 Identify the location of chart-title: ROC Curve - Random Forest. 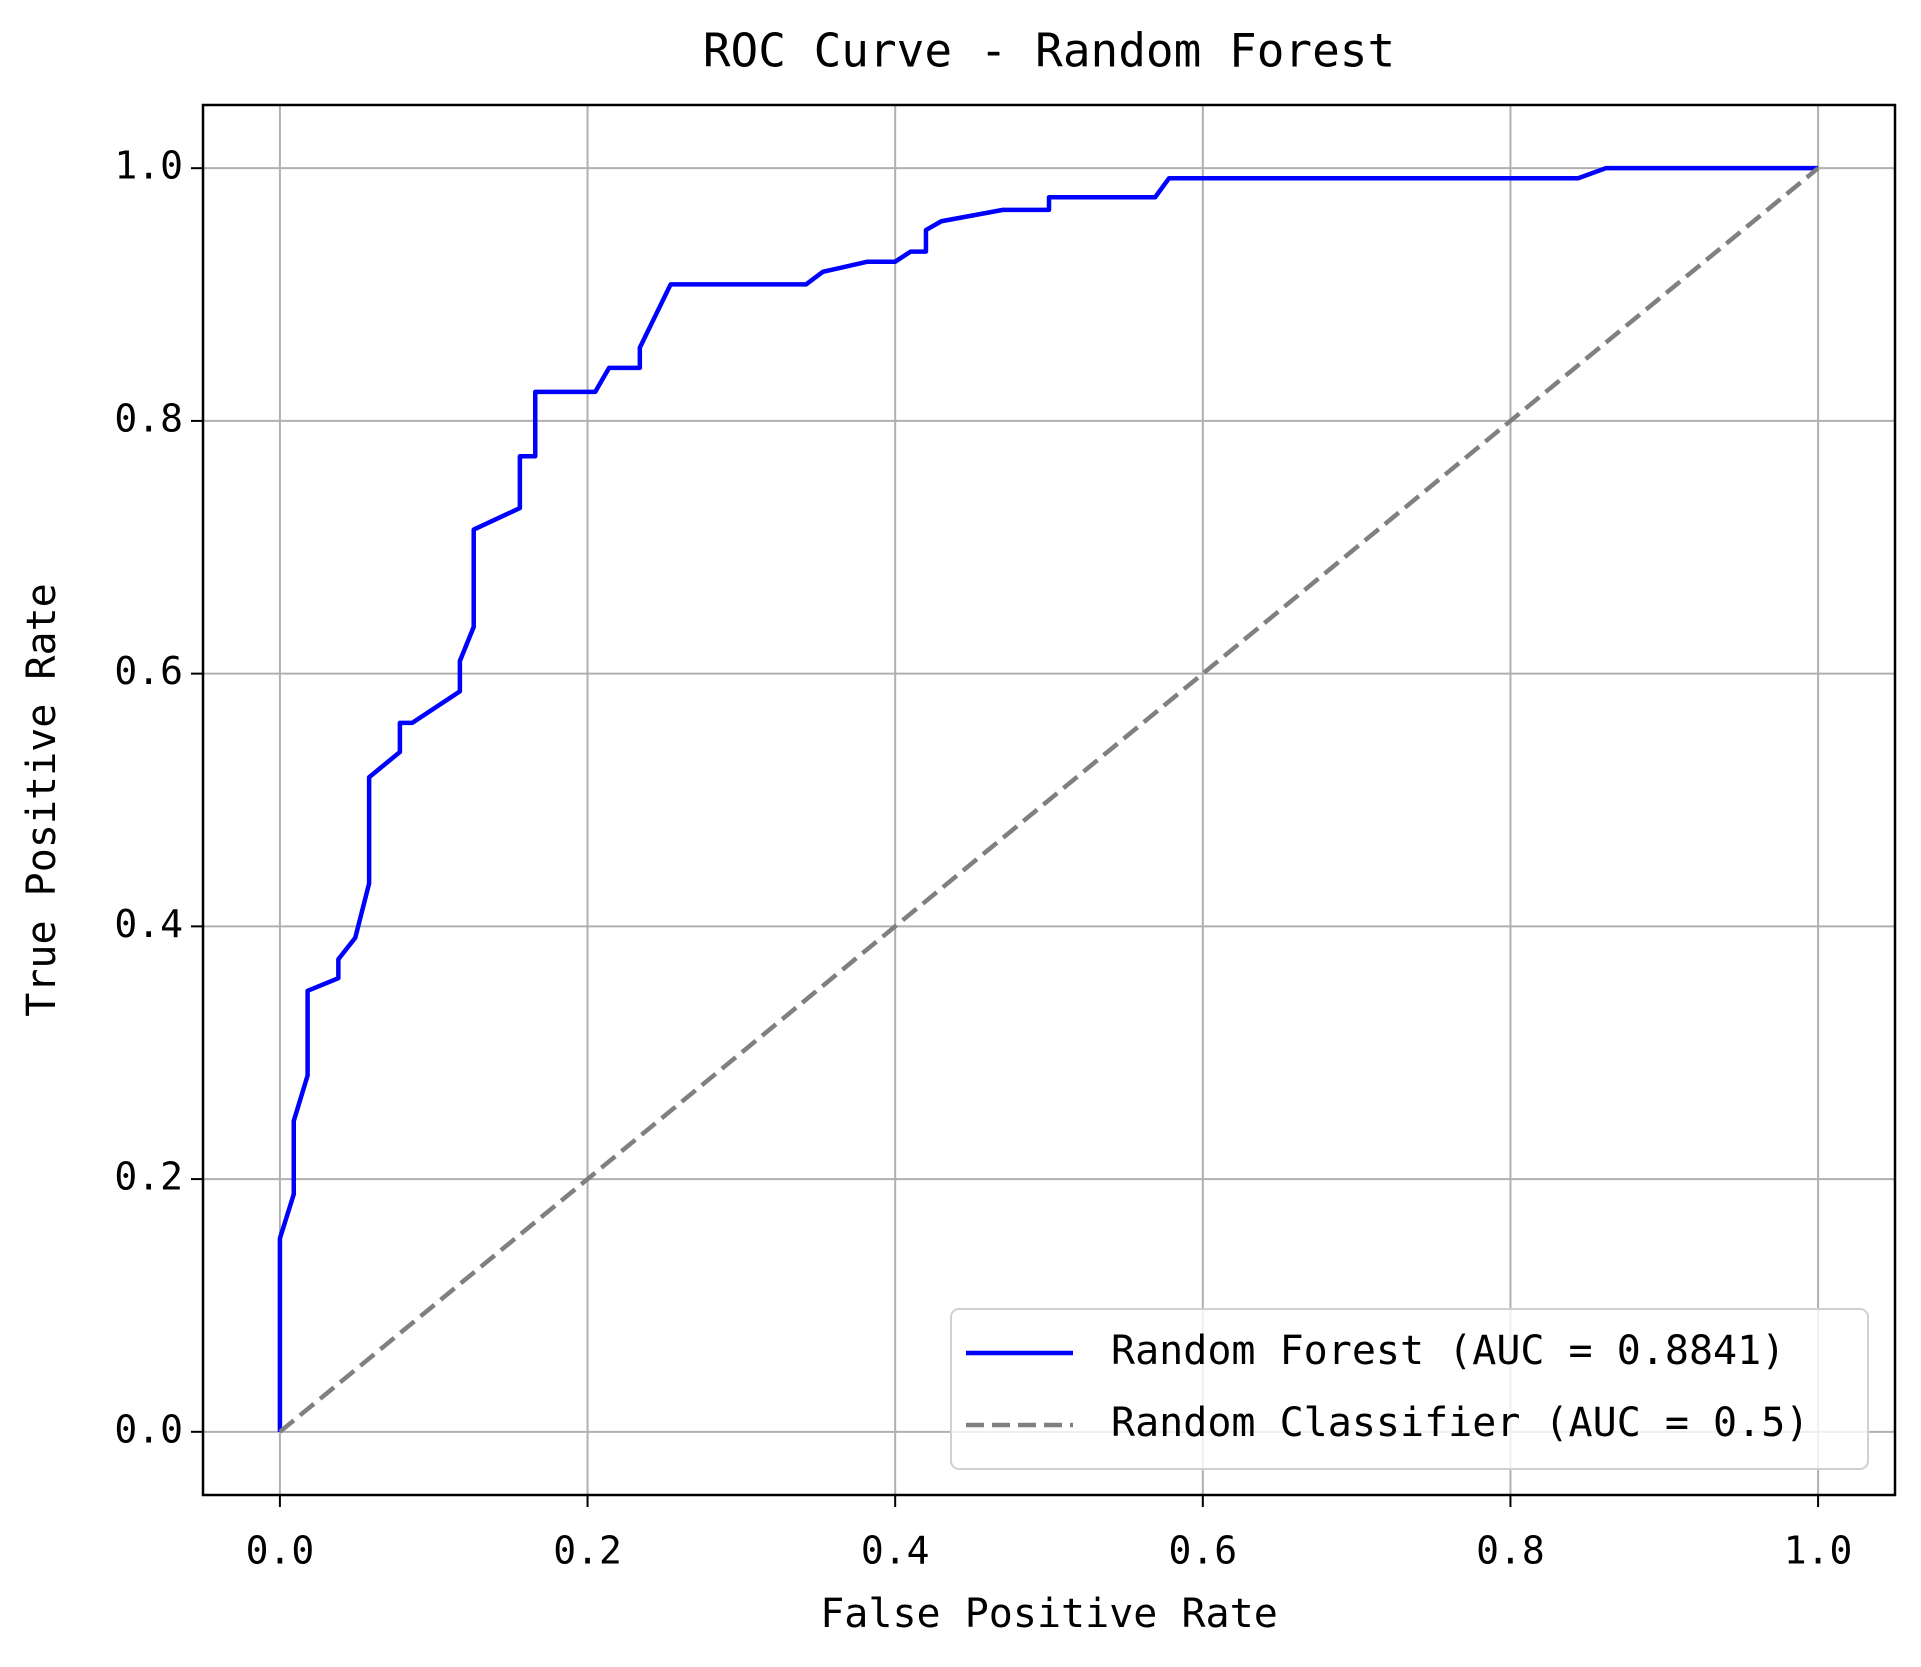
(1049, 51).